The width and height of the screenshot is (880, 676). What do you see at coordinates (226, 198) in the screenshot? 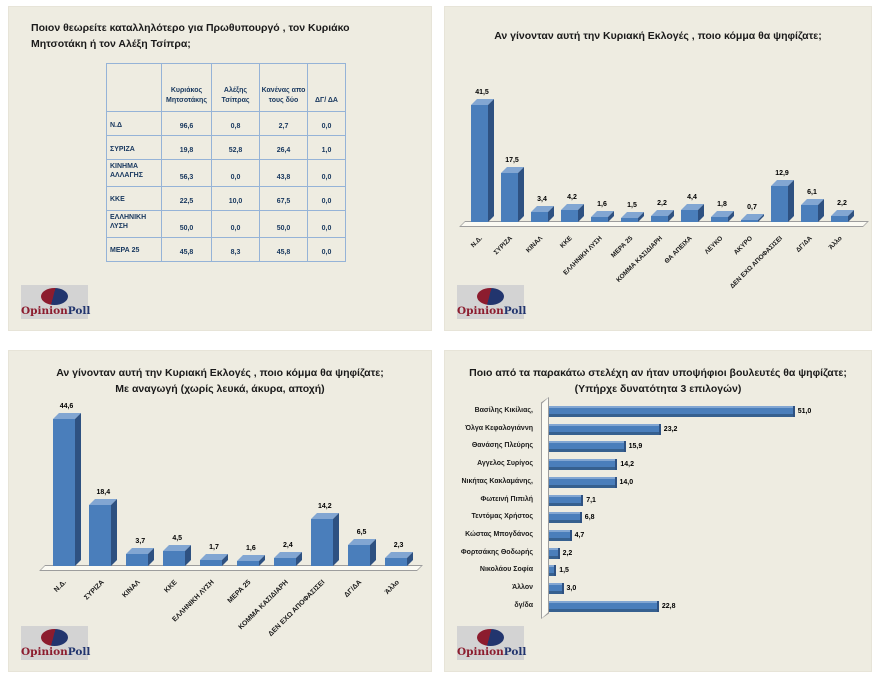
I see `table-row: ΚΚΕ 22,5 10,0 67,5 0,0` at bounding box center [226, 198].